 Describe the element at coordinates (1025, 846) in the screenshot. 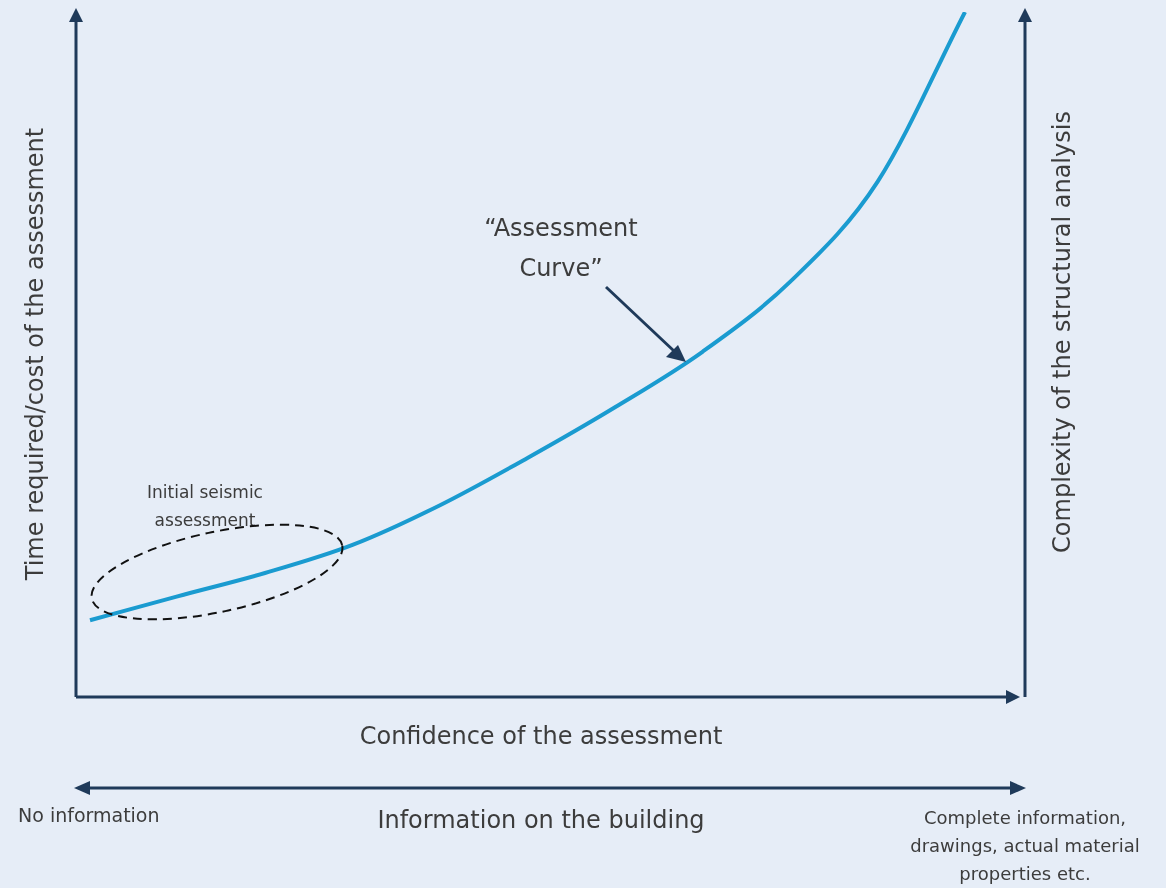

I see `text: Complete information, drawings, actual material properties etc.` at that location.